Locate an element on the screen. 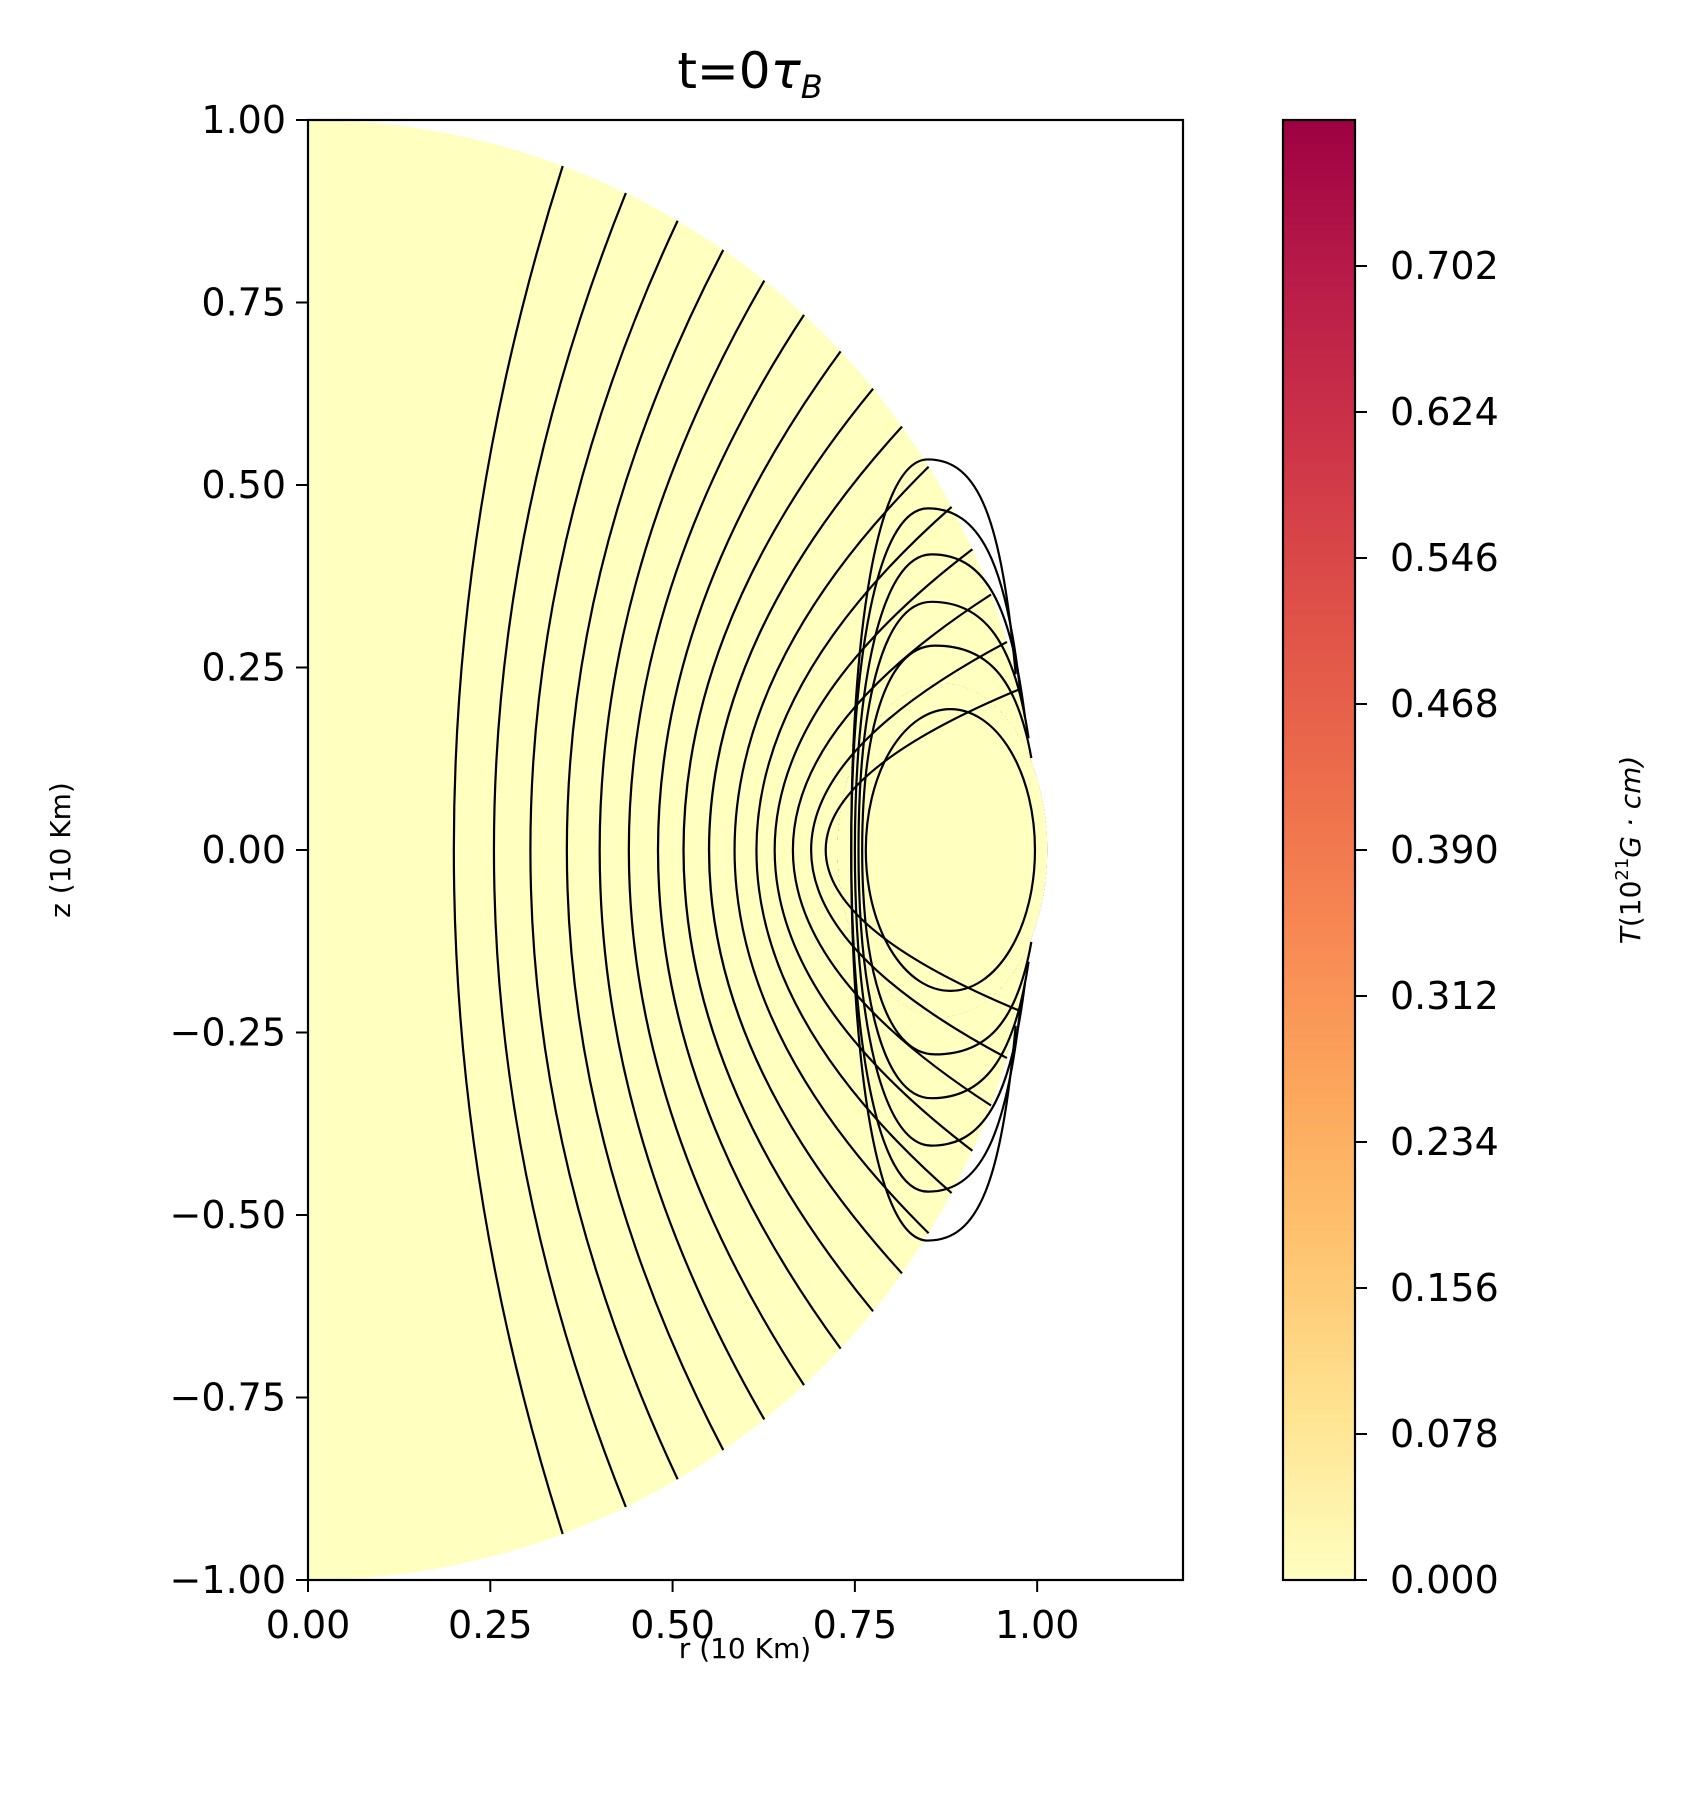 This screenshot has width=1707, height=1801. x-axis: 0.00 0.25 0.50 0.75 1.00 is located at coordinates (673, 1613).